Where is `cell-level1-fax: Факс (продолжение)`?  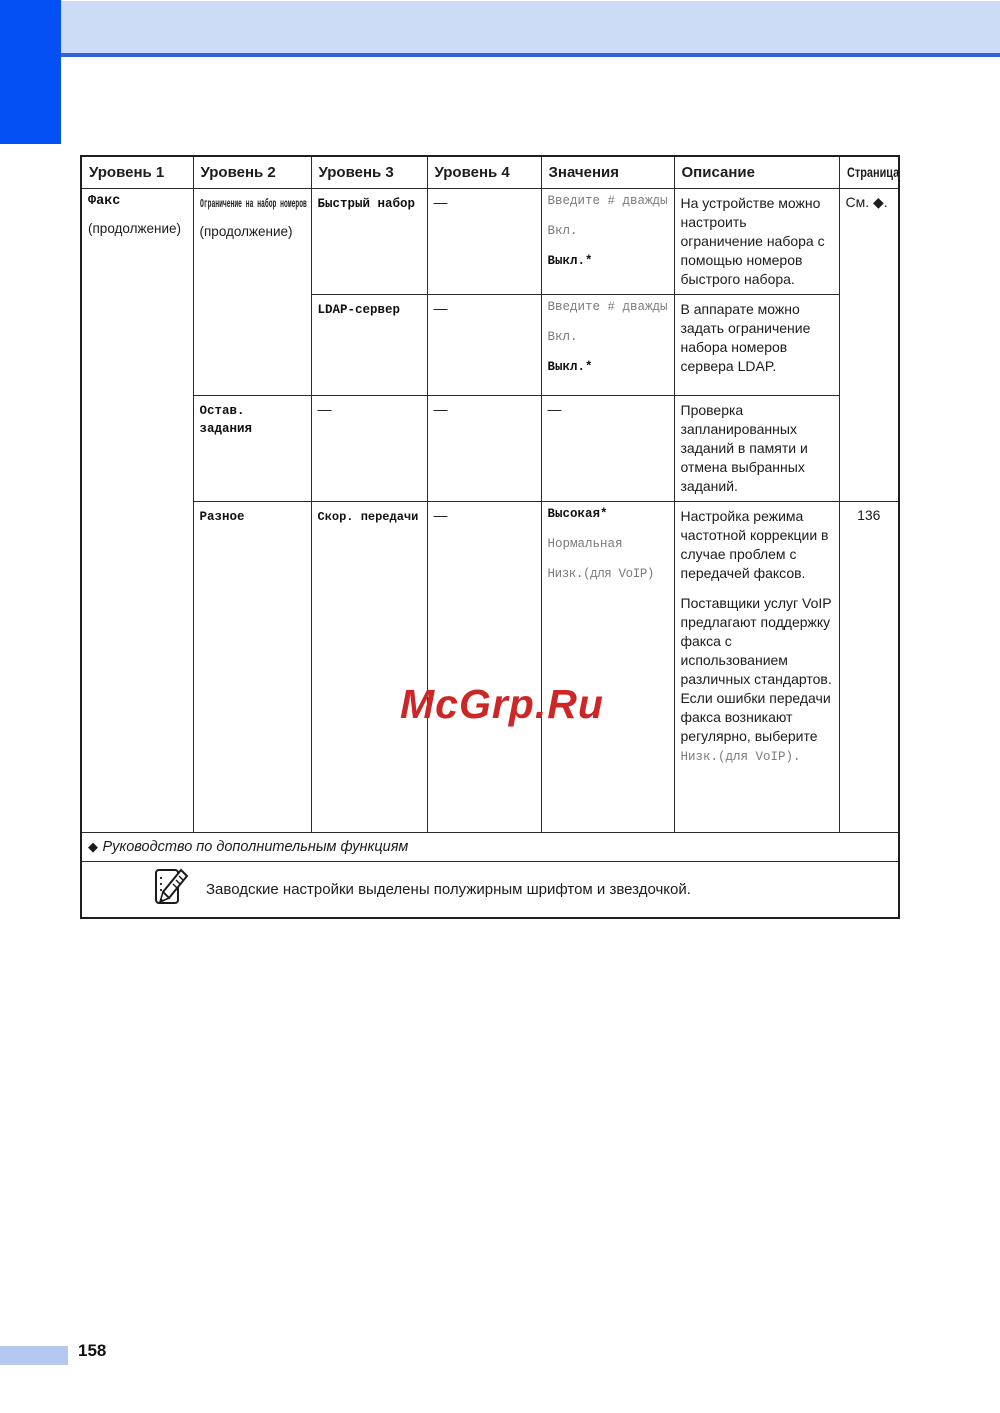
cell-level1-fax: Факс (продолжение) is located at coordinates (137, 510).